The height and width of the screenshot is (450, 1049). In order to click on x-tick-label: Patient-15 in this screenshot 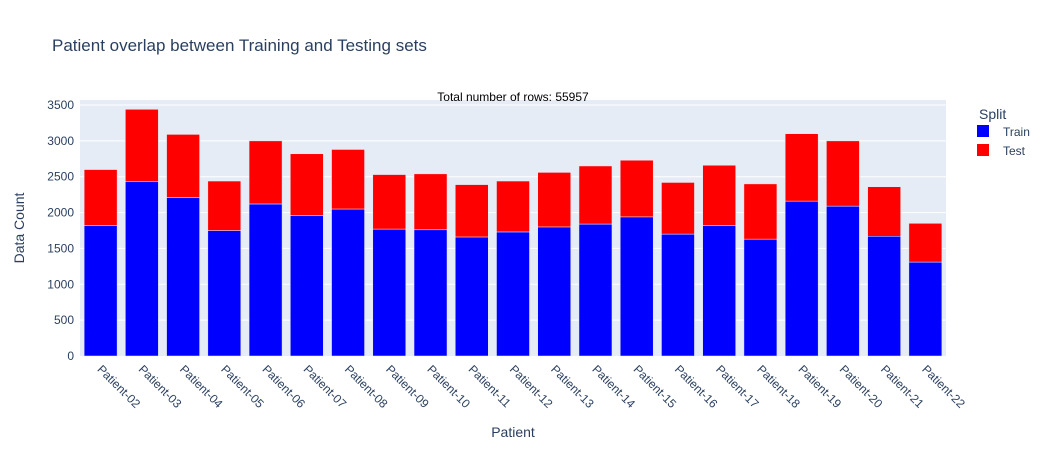, I will do `click(655, 386)`.